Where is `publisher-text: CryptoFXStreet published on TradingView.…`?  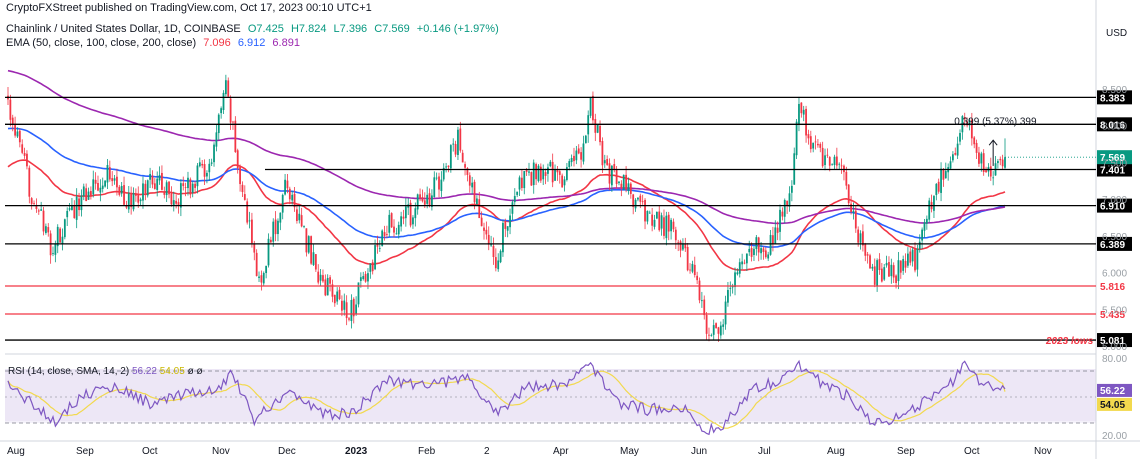 publisher-text: CryptoFXStreet published on TradingView.… is located at coordinates (189, 8).